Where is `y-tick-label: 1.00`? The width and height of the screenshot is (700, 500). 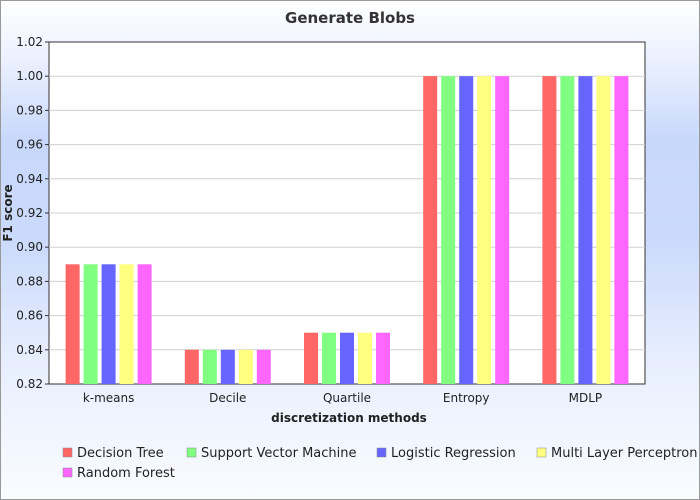 y-tick-label: 1.00 is located at coordinates (29, 76).